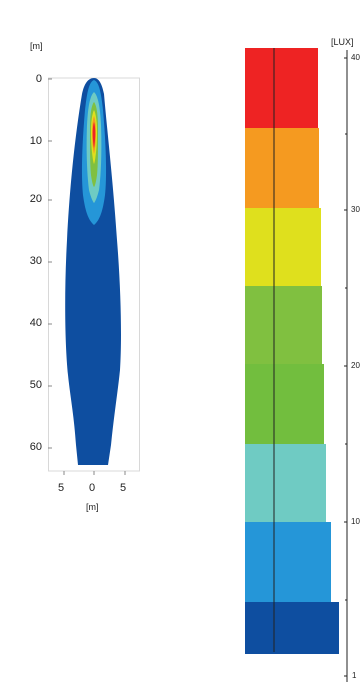  Describe the element at coordinates (36, 46) in the screenshot. I see `y-axis-unit: [m]` at that location.